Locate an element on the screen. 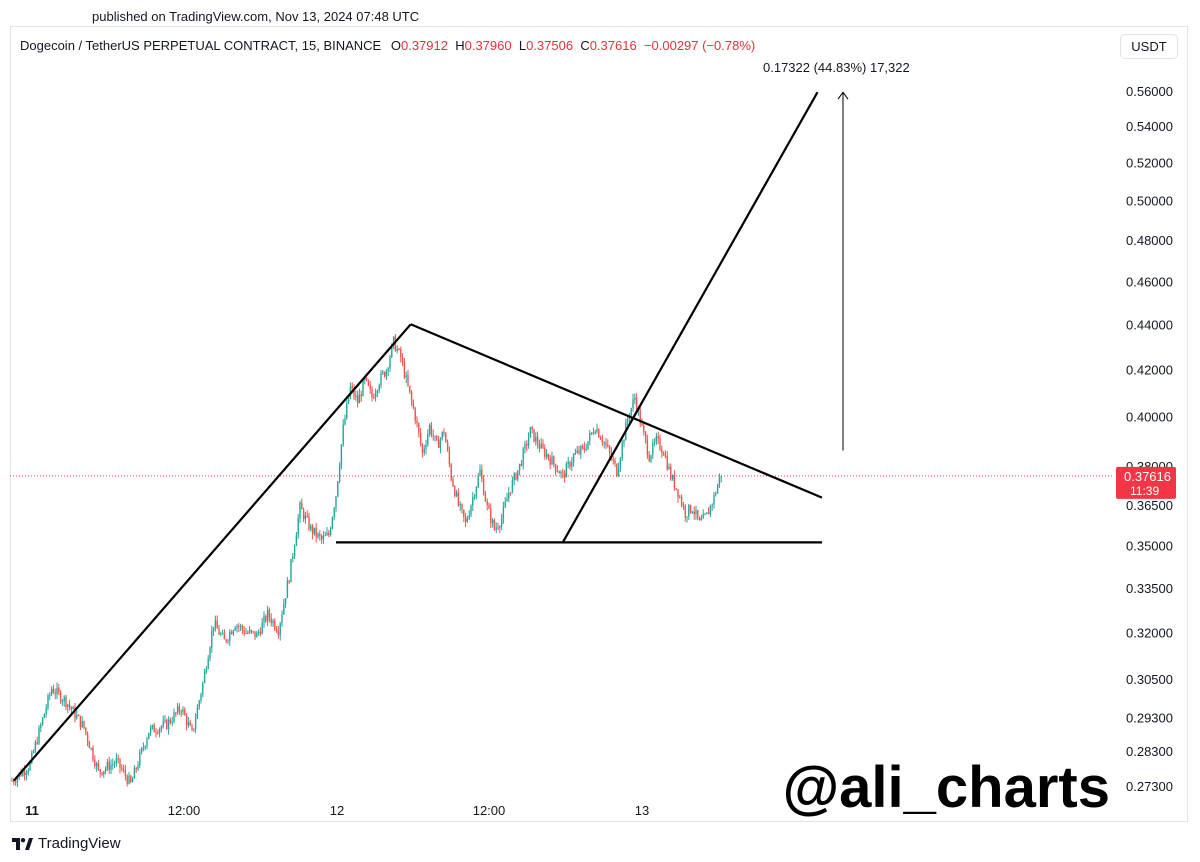  price-range-label: 0.17322 (44.83%) 17,322 is located at coordinates (836, 67).